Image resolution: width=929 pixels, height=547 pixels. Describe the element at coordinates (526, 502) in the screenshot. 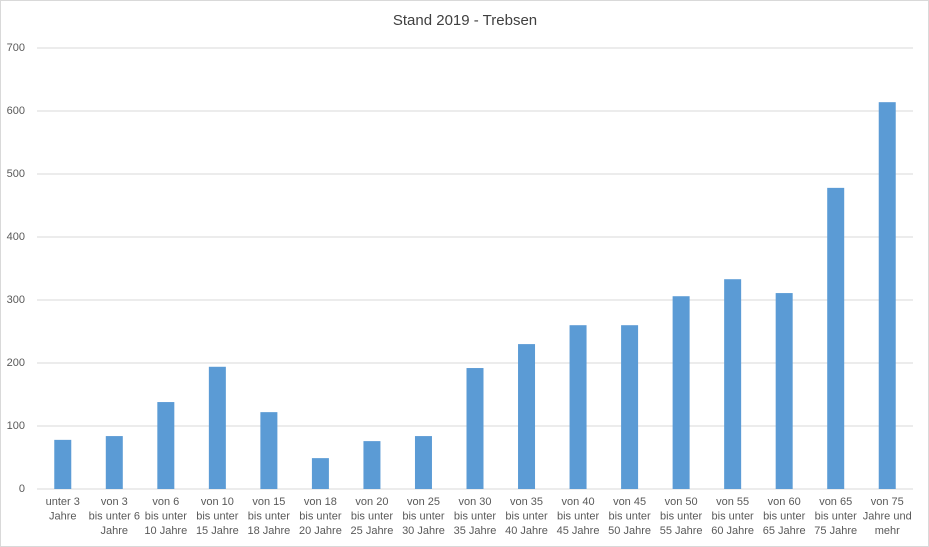

I see `x-tick-label: von 35` at that location.